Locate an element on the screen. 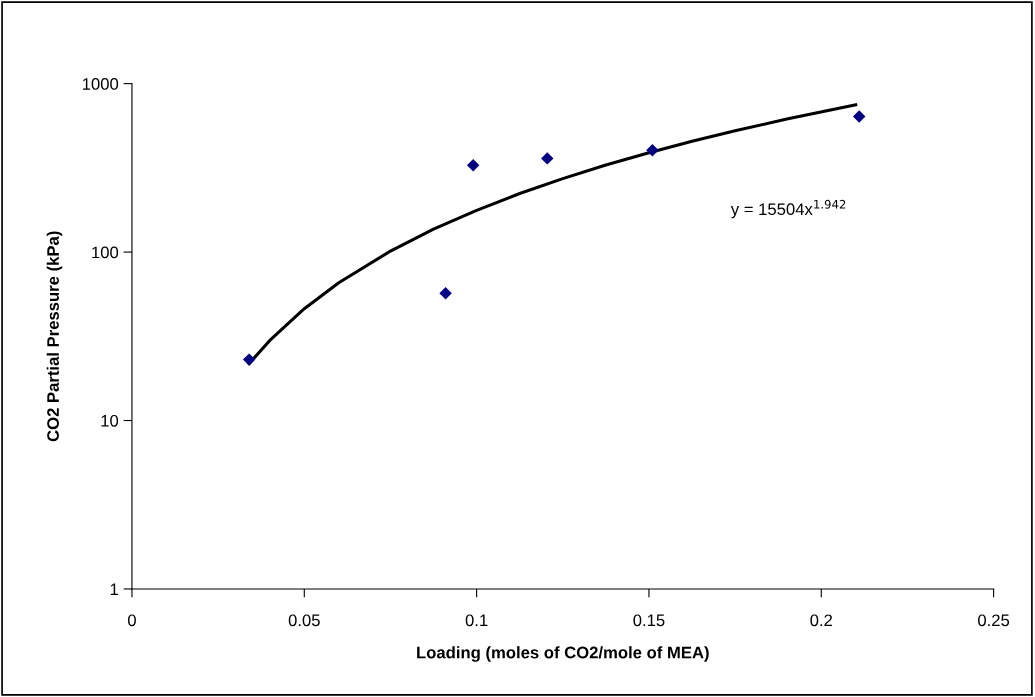 The image size is (1035, 697). annotation: y = 15504x$^{1.942}$ is located at coordinates (788, 209).